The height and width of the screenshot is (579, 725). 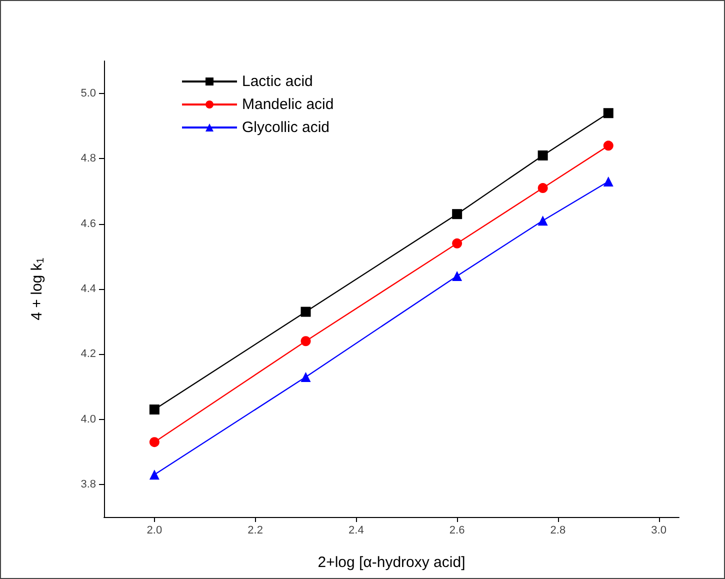 What do you see at coordinates (286, 127) in the screenshot?
I see `legend-label: Glycollic acid` at bounding box center [286, 127].